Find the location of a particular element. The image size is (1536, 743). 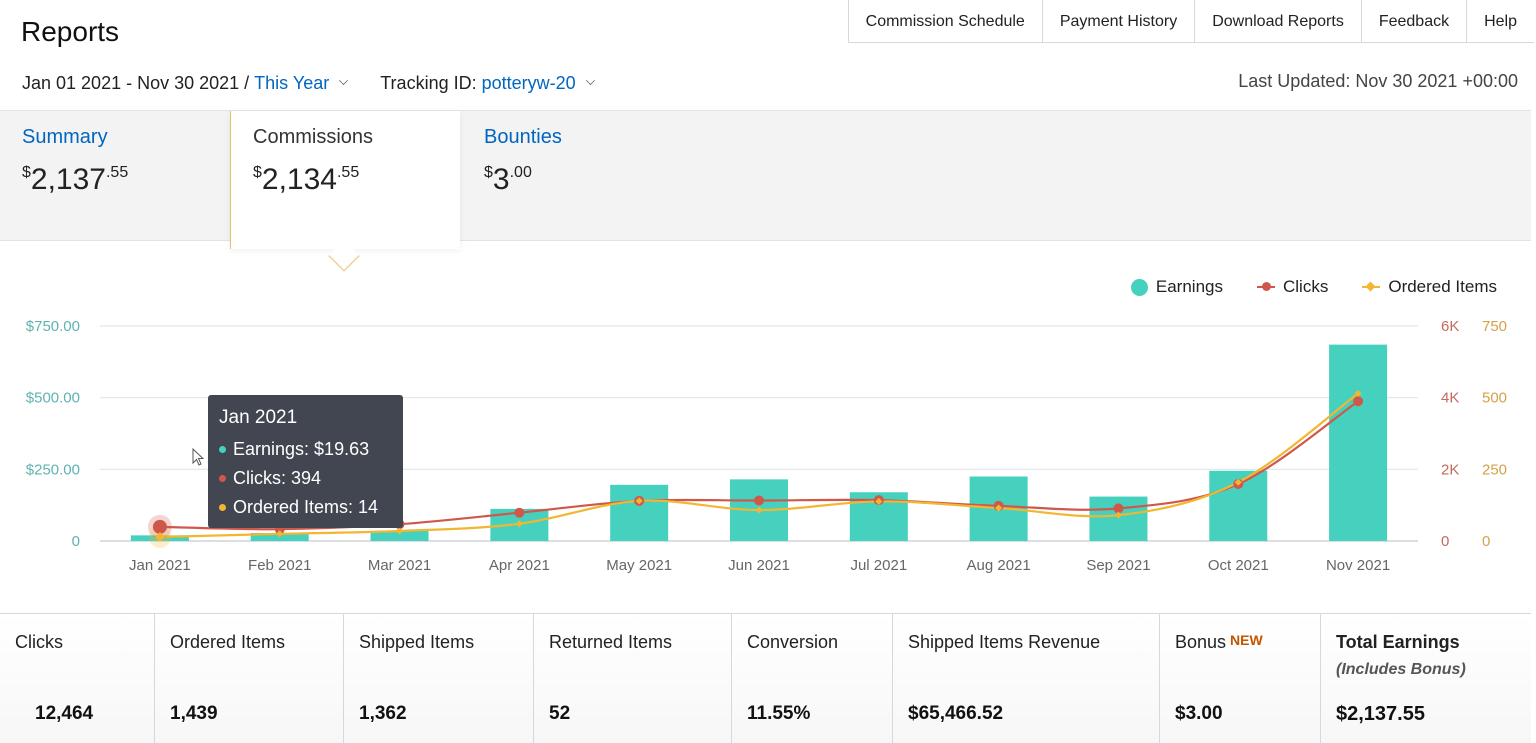

x-tick-label: Mar 2021 is located at coordinates (399, 565).